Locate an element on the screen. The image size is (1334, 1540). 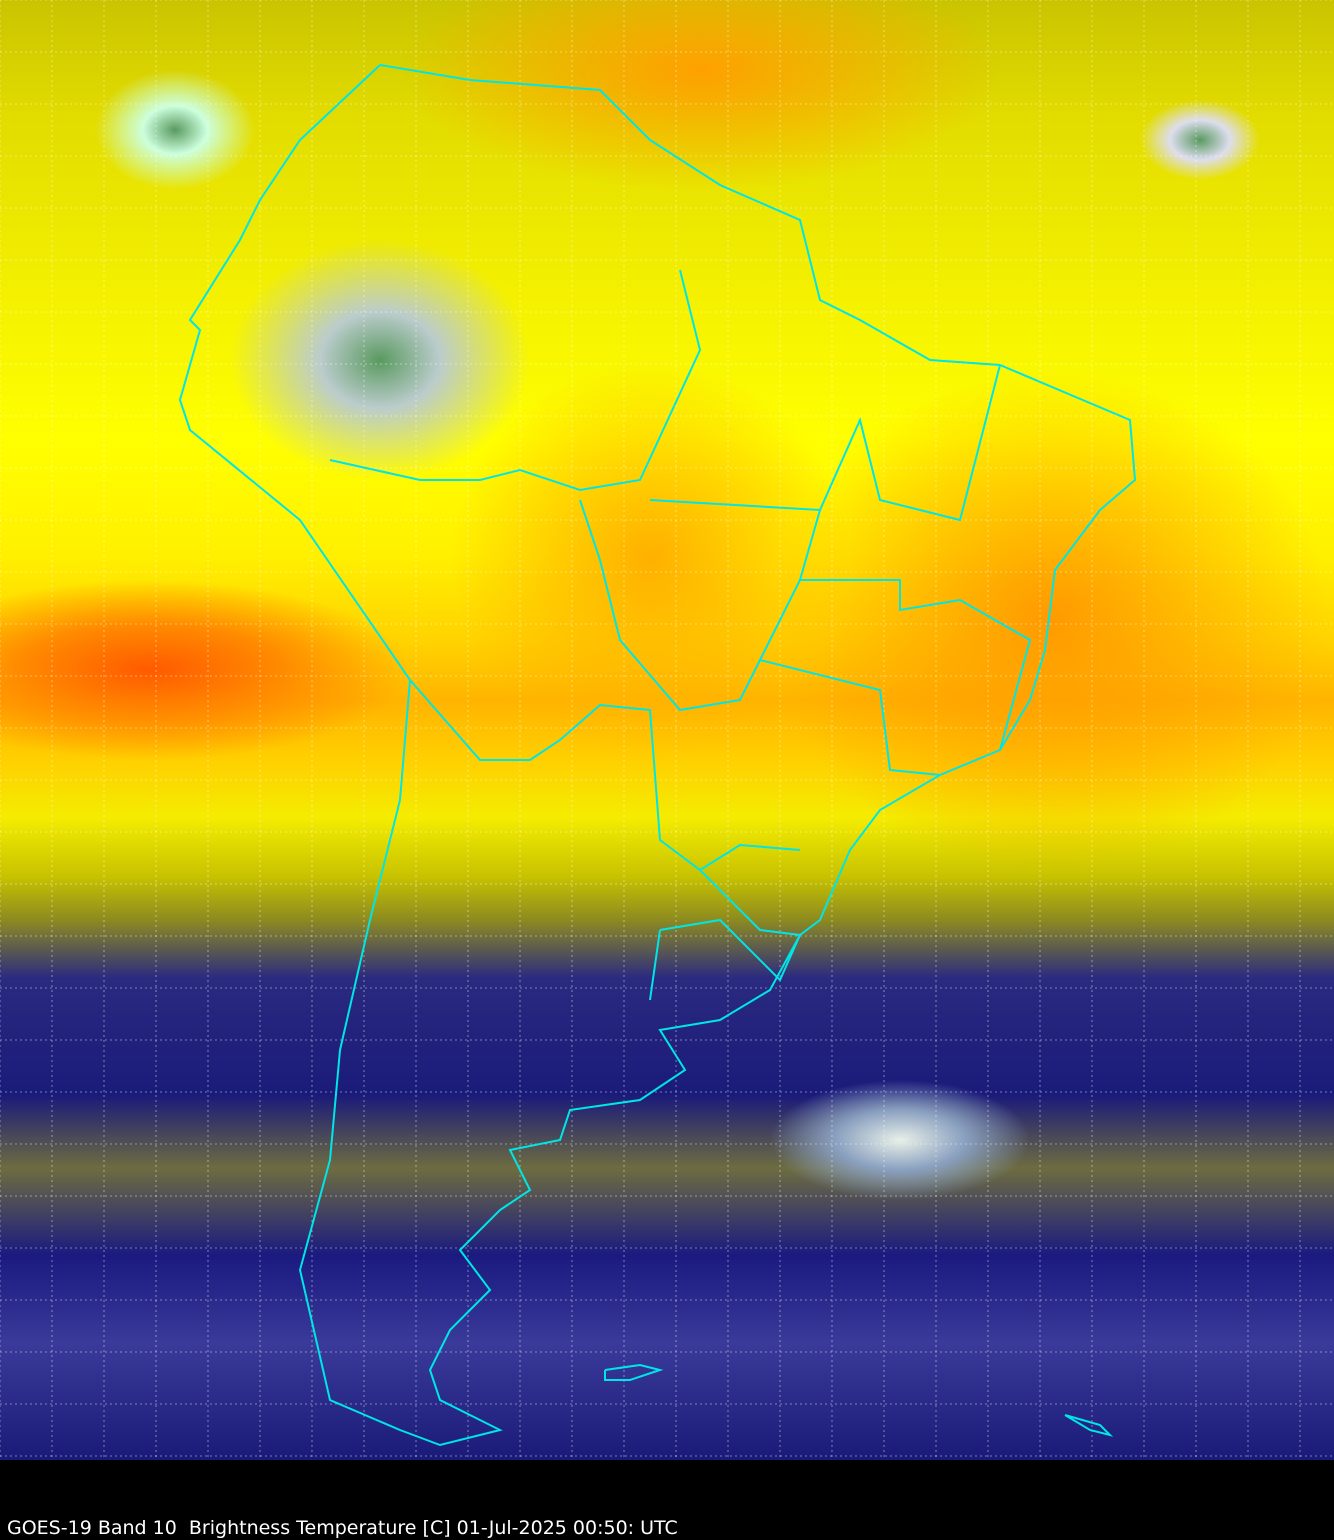
south-georgia is located at coordinates (1089, 1425).